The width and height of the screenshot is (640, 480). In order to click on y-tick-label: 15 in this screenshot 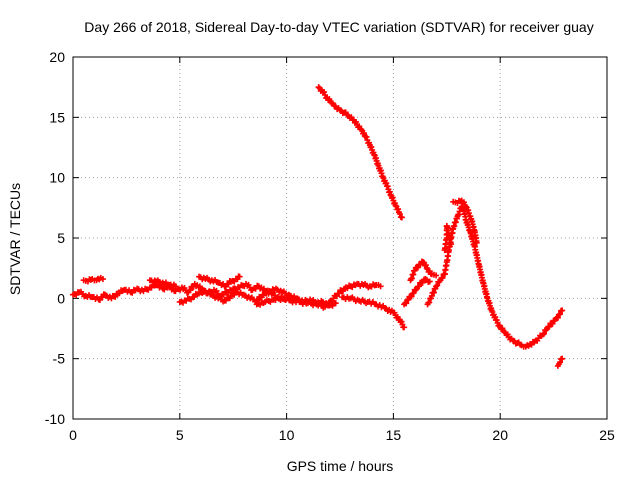, I will do `click(57, 117)`.